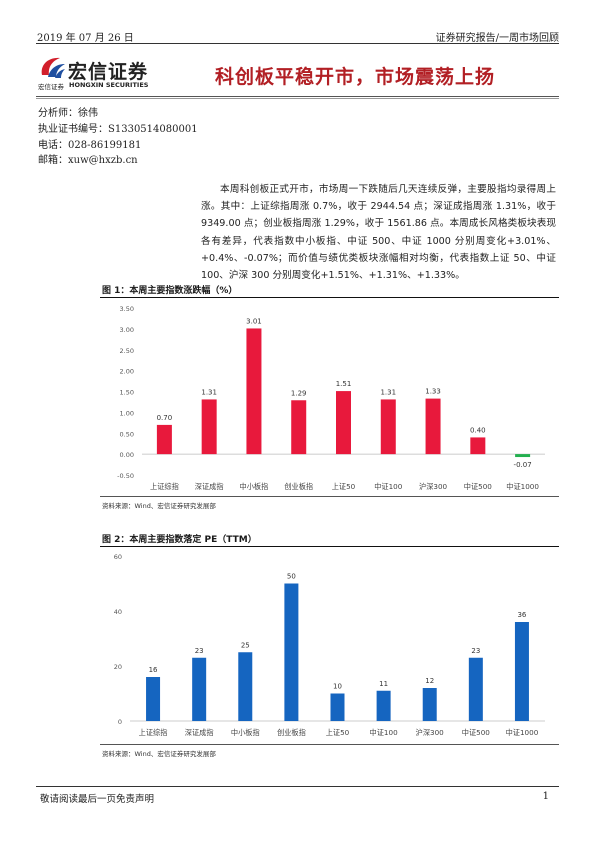 Image resolution: width=595 pixels, height=842 pixels. Describe the element at coordinates (127, 455) in the screenshot. I see `y-tick-label: 0.00` at that location.